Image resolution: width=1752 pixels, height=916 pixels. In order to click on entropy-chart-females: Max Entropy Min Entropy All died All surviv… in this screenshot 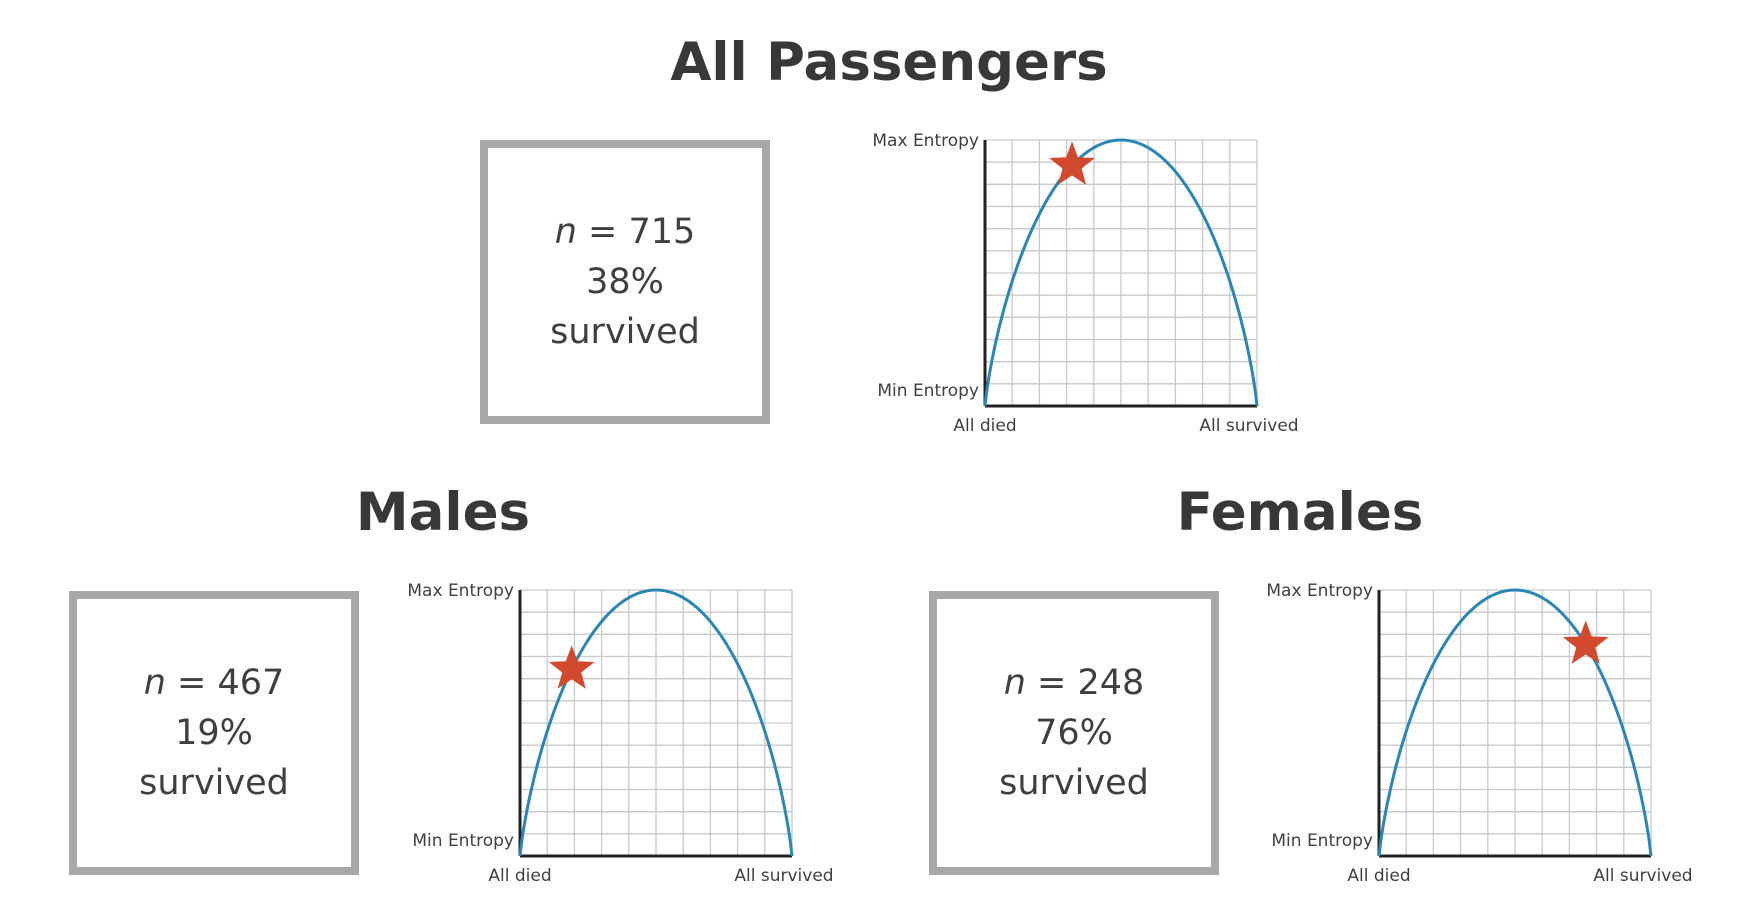, I will do `click(1479, 733)`.